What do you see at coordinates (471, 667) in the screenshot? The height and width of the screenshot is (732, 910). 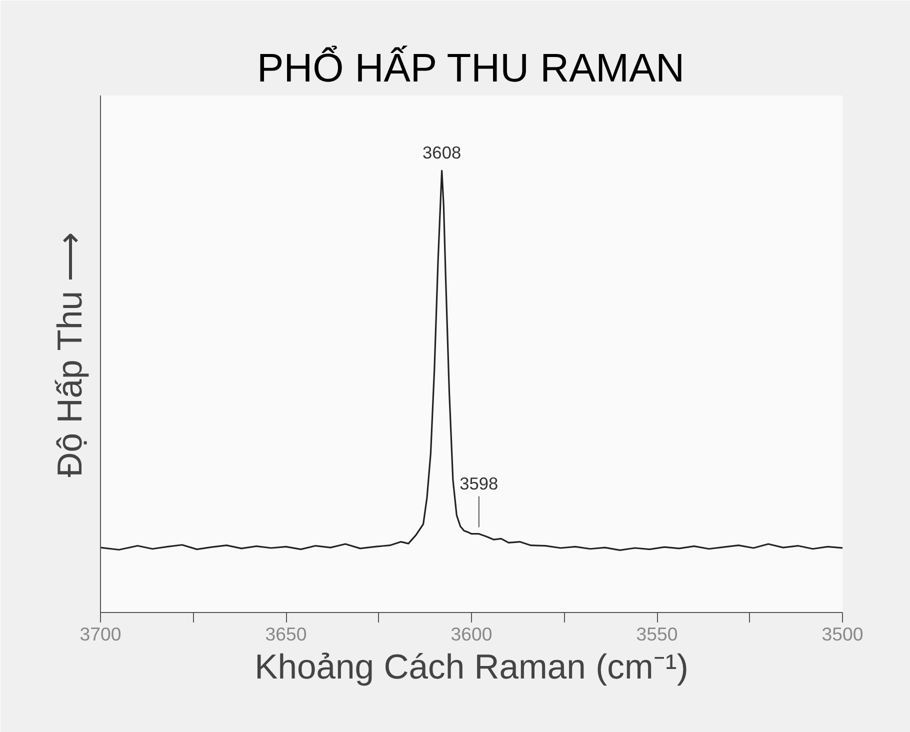 I see `x-axis-title: Khoảng Cách Raman (cm⁻¹)` at bounding box center [471, 667].